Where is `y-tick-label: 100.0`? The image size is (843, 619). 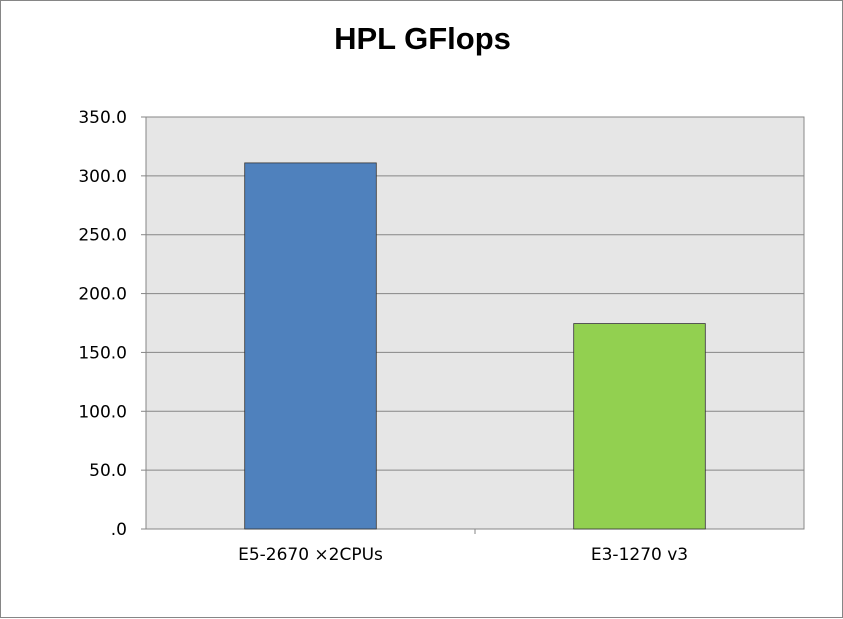
y-tick-label: 100.0 is located at coordinates (102, 412).